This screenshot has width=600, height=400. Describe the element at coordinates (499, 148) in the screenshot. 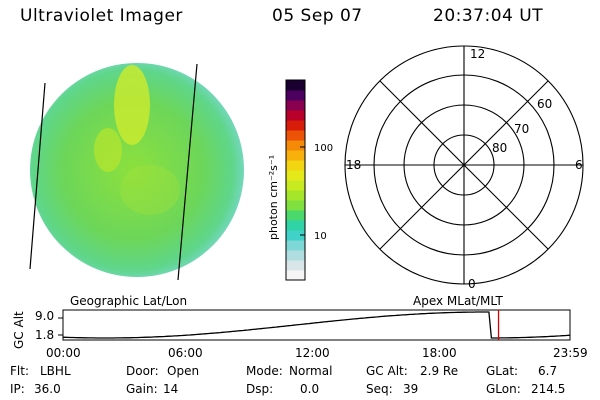

I see `mlat-label-80: 80` at that location.